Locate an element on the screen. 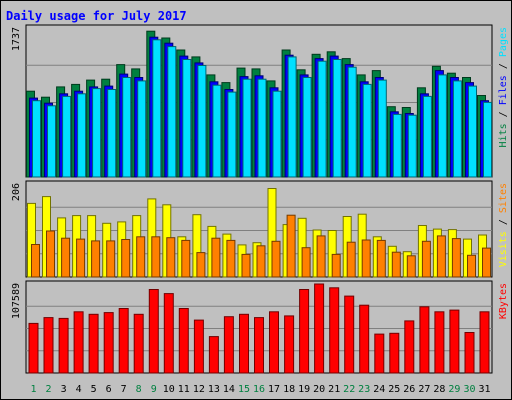  chart-title: Daily usage for July 2017 is located at coordinates (96, 16).